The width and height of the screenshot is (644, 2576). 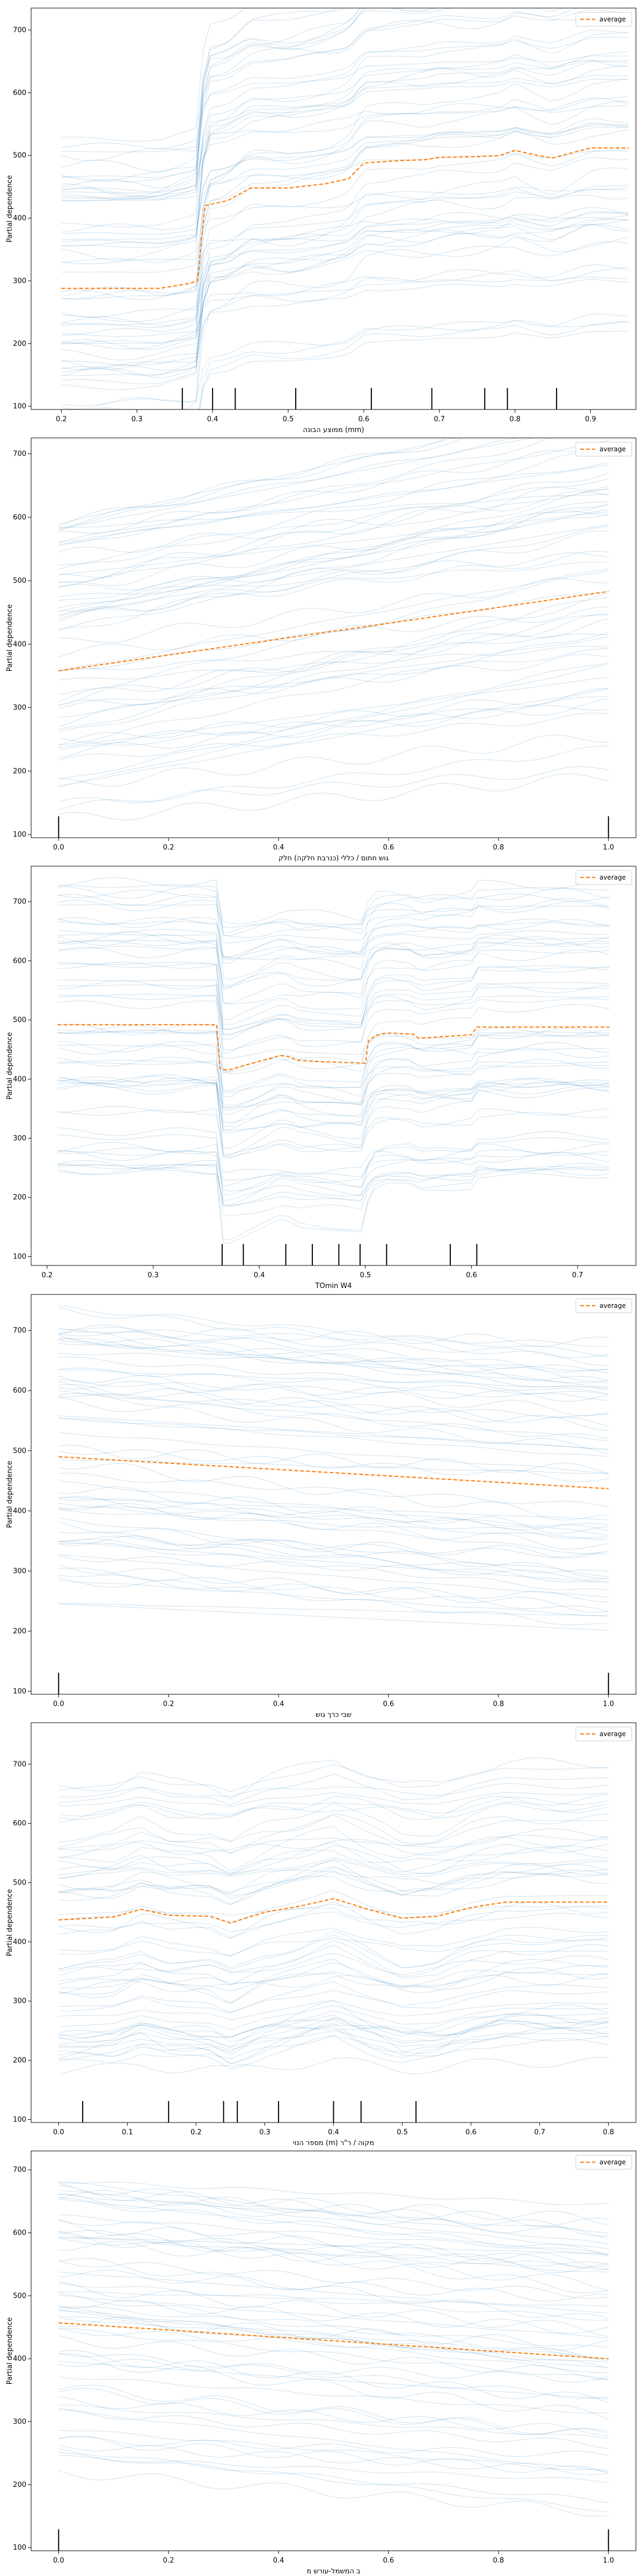 What do you see at coordinates (388, 1704) in the screenshot?
I see `x-tick-label: 0.6` at bounding box center [388, 1704].